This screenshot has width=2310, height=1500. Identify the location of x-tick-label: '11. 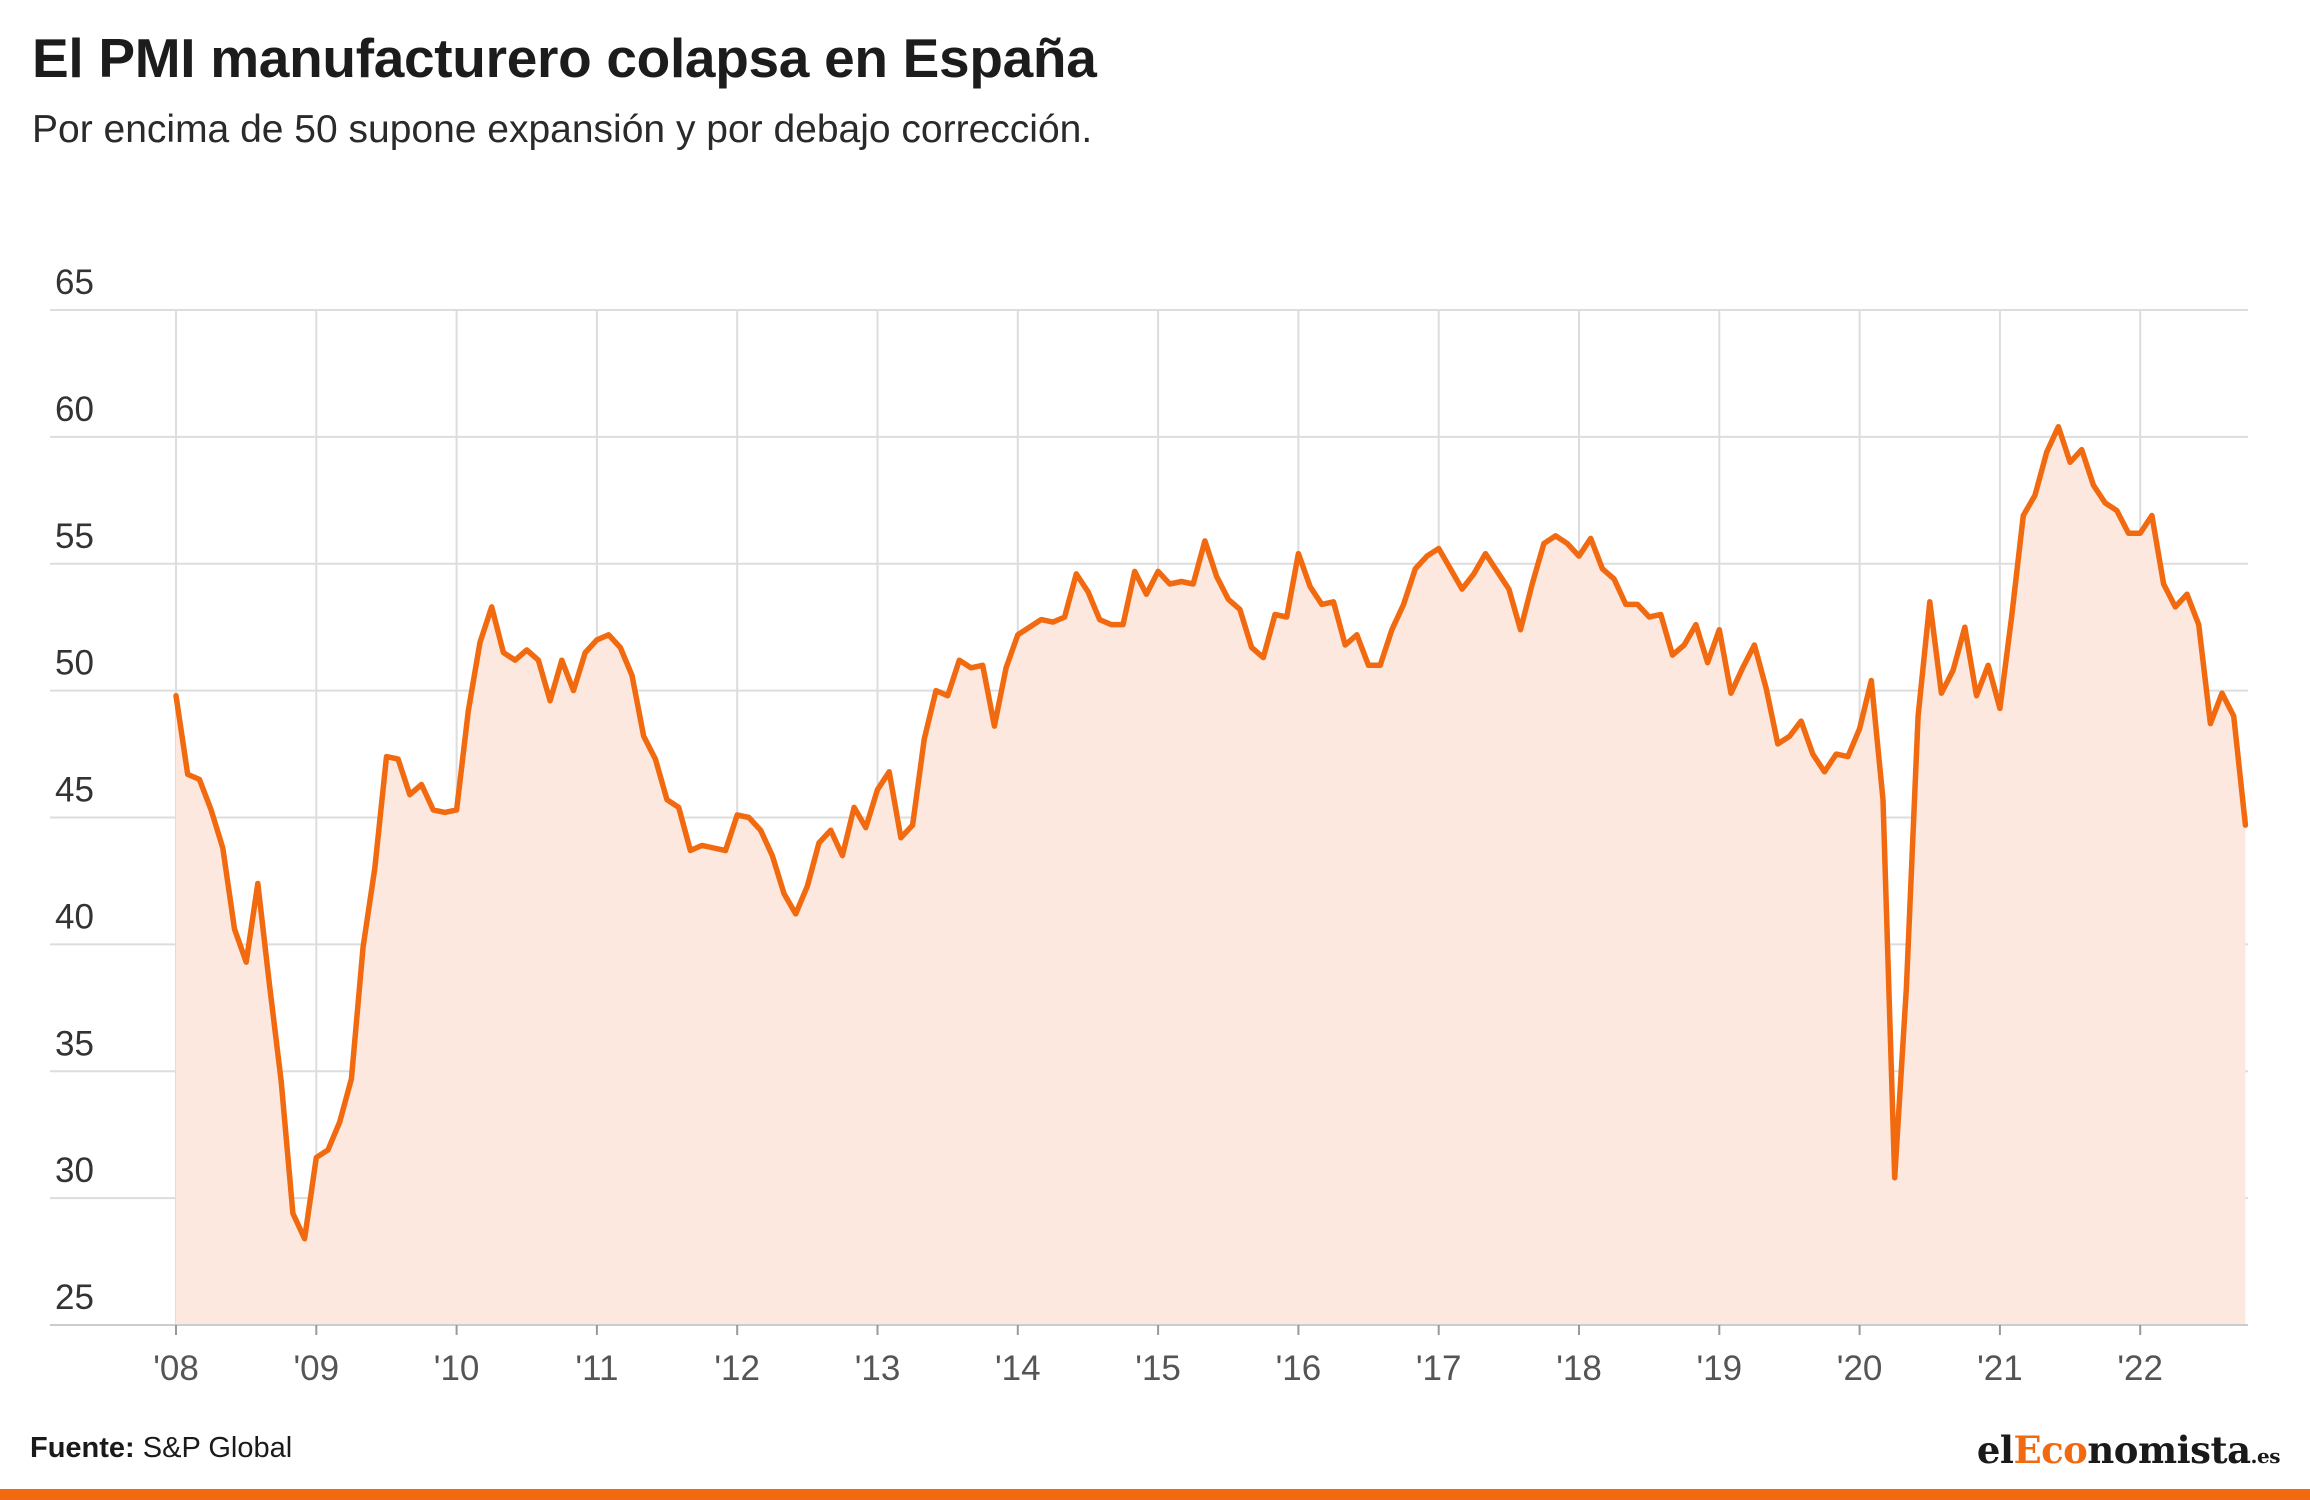
(596, 1368).